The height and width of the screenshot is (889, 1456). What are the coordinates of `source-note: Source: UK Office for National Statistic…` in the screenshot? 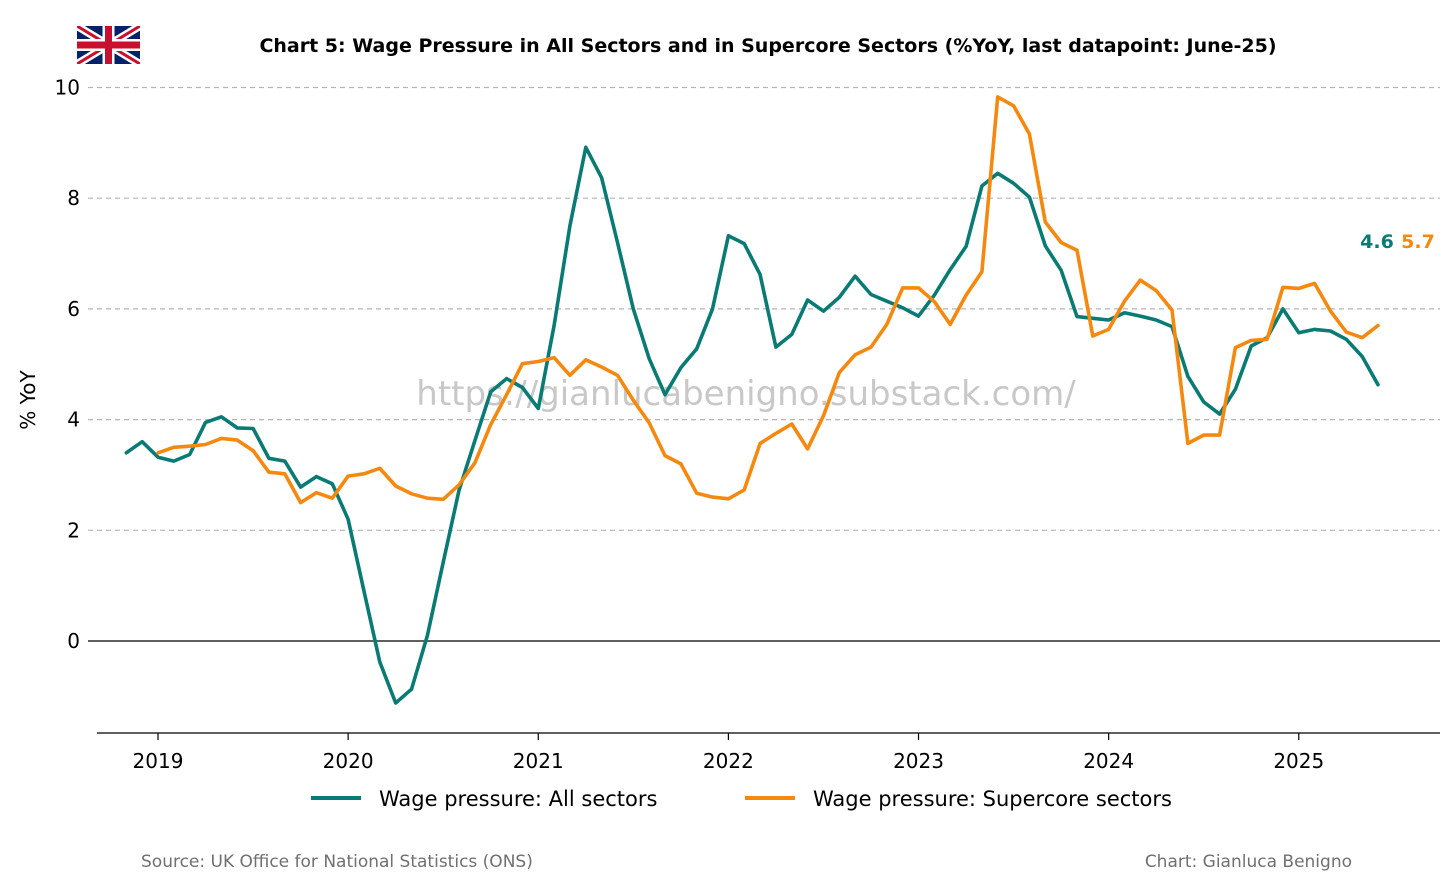 It's located at (337, 862).